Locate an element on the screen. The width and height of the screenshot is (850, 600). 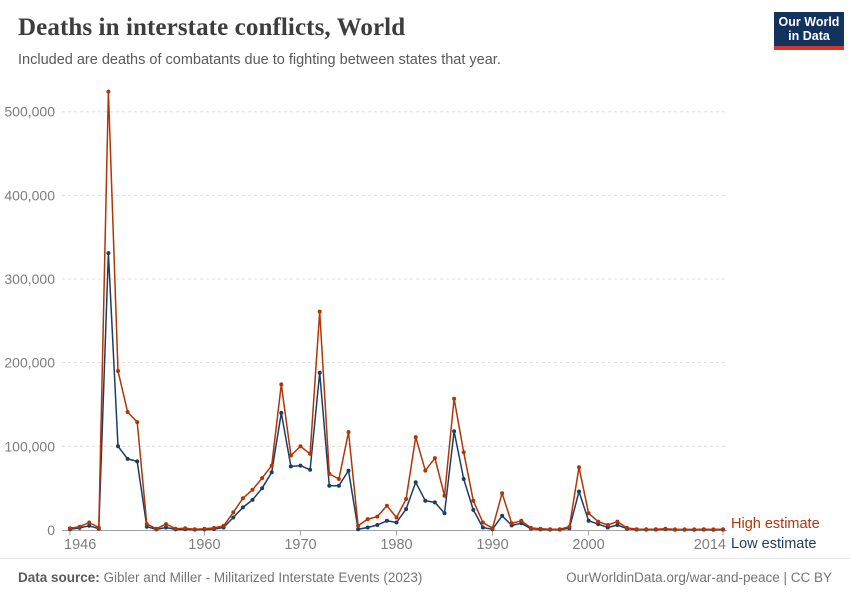
legend-label-high-estimate: High estimate is located at coordinates (775, 524).